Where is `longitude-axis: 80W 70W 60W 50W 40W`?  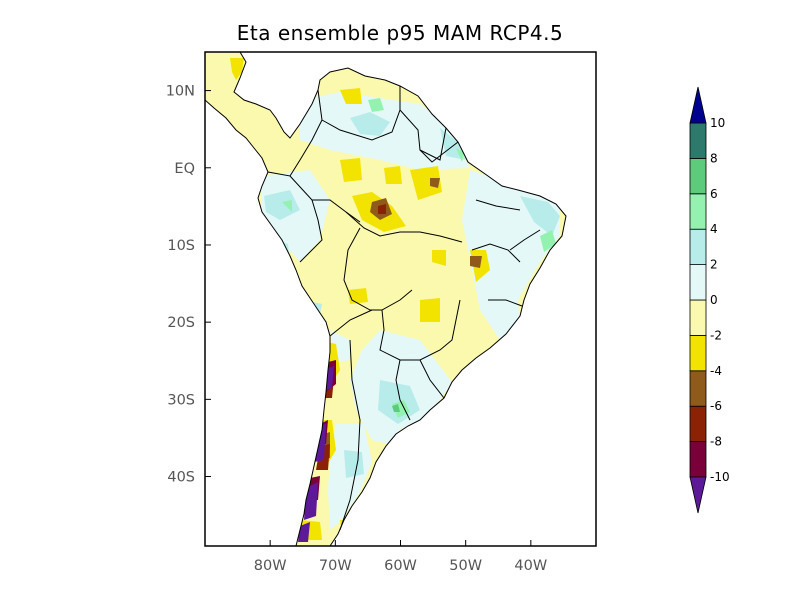 longitude-axis: 80W 70W 60W 50W 40W is located at coordinates (400, 557).